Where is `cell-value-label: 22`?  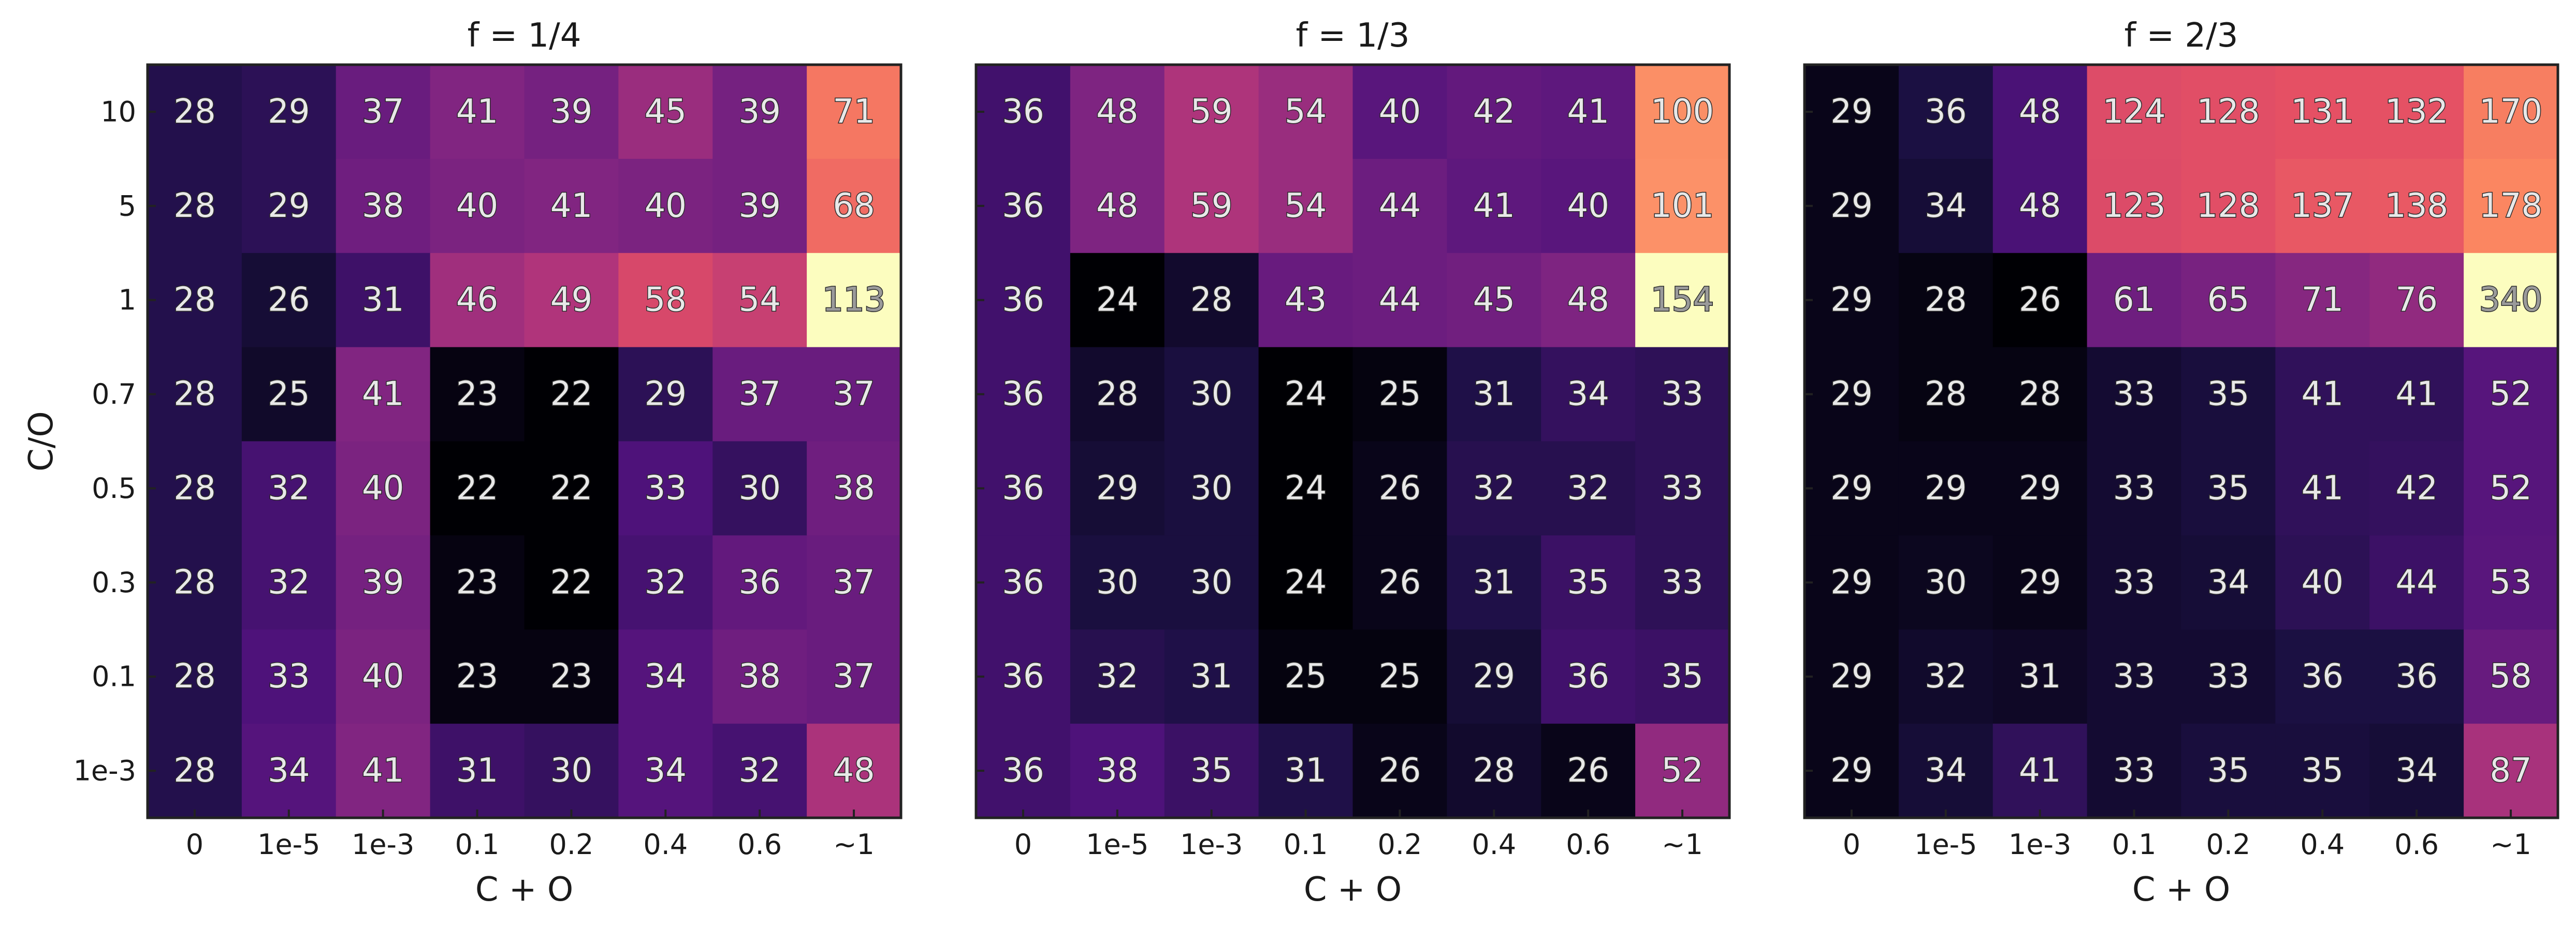 cell-value-label: 22 is located at coordinates (571, 488).